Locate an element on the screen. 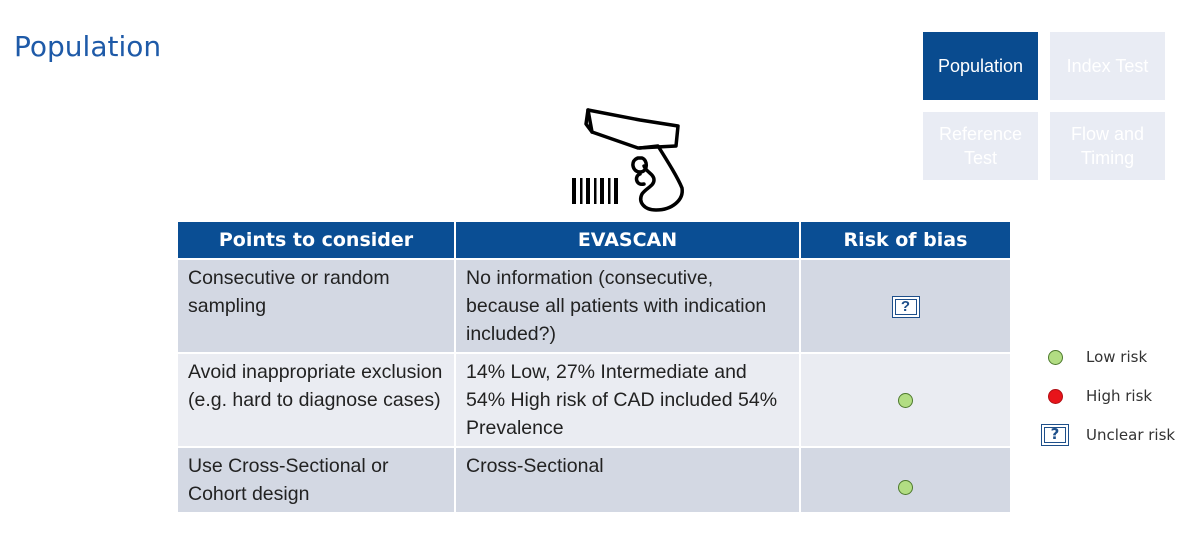 This screenshot has width=1200, height=534. nav-tab-index-test: Index Test is located at coordinates (1107, 66).